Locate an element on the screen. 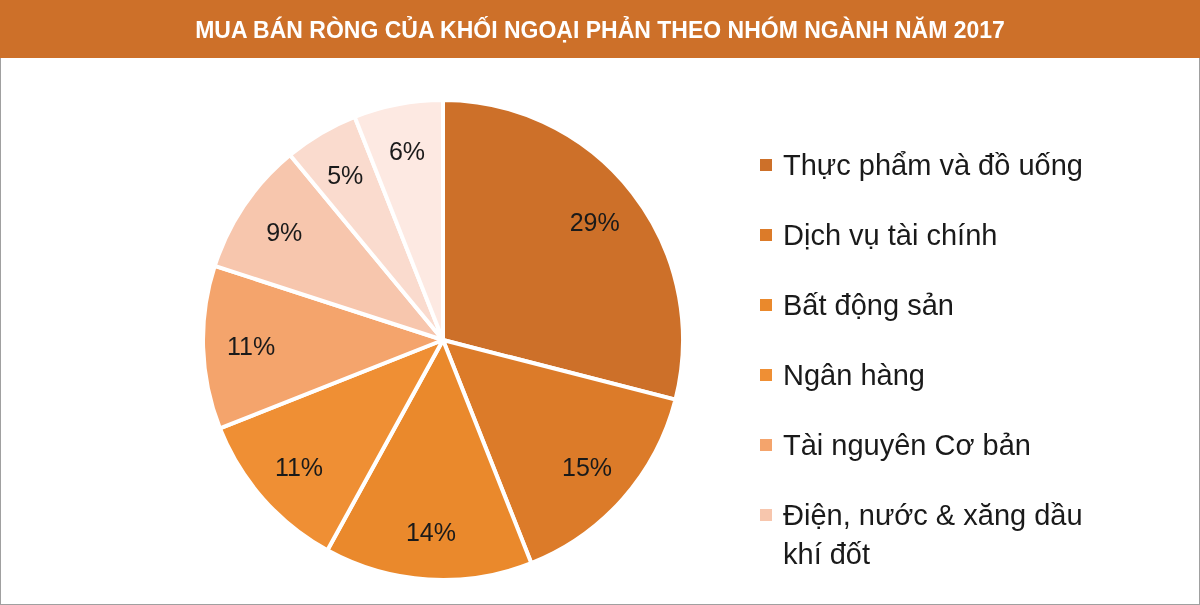  data-label: 14% is located at coordinates (430, 531).